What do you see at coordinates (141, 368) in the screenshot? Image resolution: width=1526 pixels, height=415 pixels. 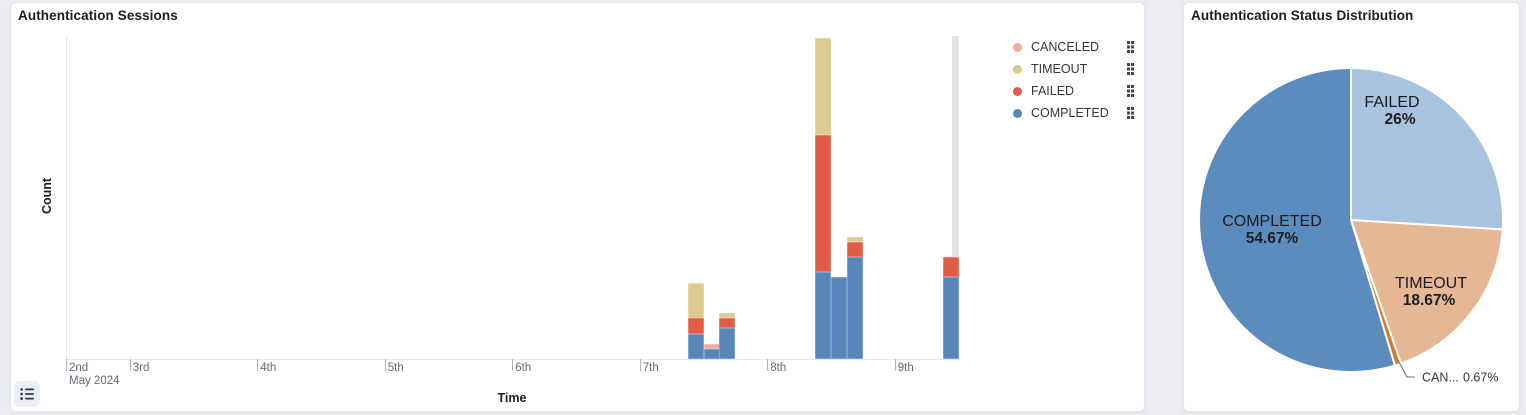 I see `x-axis-tick-label: 3rd` at bounding box center [141, 368].